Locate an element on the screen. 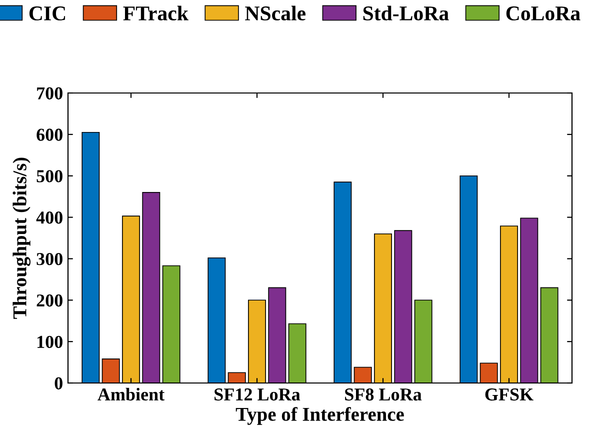 This screenshot has width=602, height=442. y-tick-label: 700 is located at coordinates (49, 93).